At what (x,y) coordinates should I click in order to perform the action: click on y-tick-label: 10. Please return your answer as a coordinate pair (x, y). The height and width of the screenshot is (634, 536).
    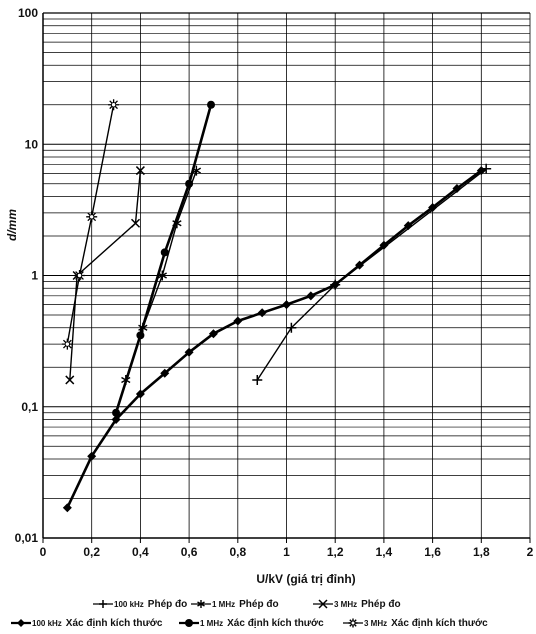
    Looking at the image, I should click on (32, 144).